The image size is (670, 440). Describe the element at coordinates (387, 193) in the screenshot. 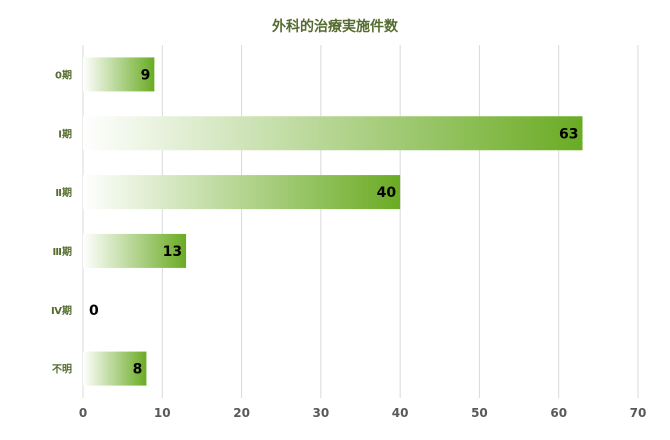

I see `value-label: 40` at that location.